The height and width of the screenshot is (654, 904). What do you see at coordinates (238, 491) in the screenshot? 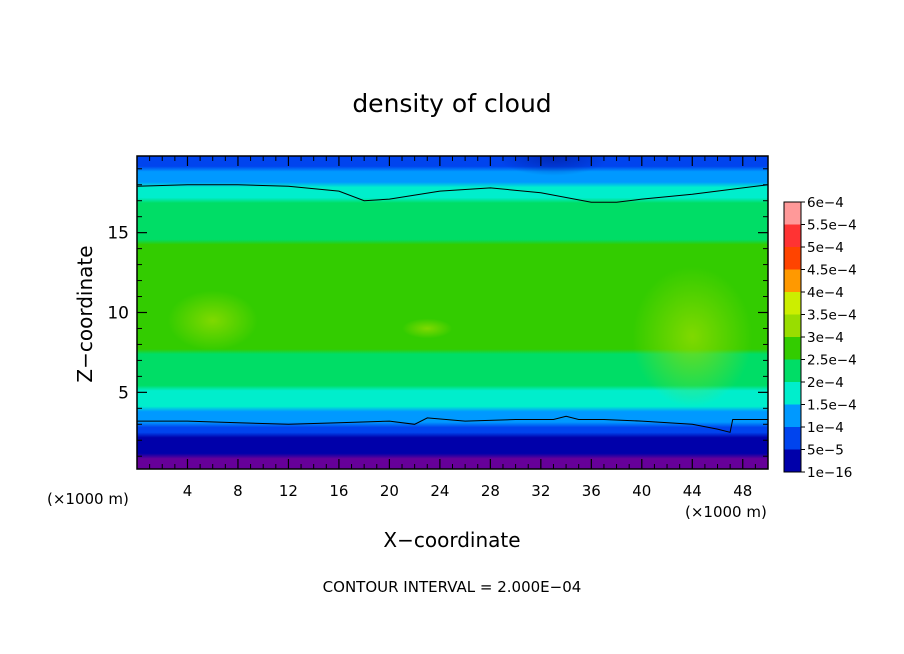
I see `x-tick-label: 8` at bounding box center [238, 491].